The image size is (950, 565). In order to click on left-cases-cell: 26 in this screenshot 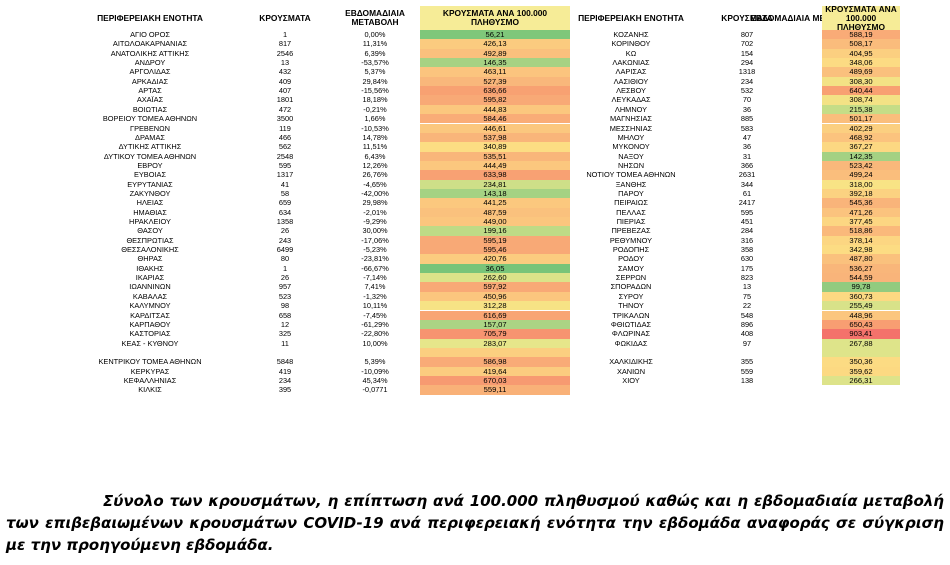, I will do `click(285, 231)`.